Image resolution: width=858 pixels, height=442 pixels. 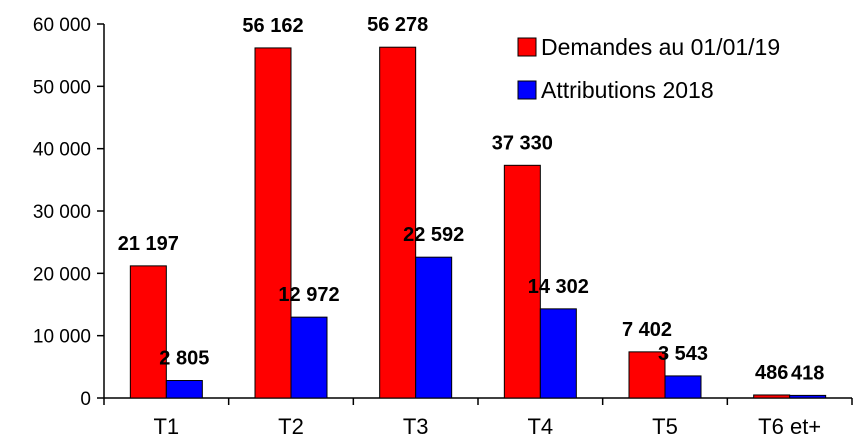 I want to click on legend-label: Attributions 2018, so click(x=627, y=90).